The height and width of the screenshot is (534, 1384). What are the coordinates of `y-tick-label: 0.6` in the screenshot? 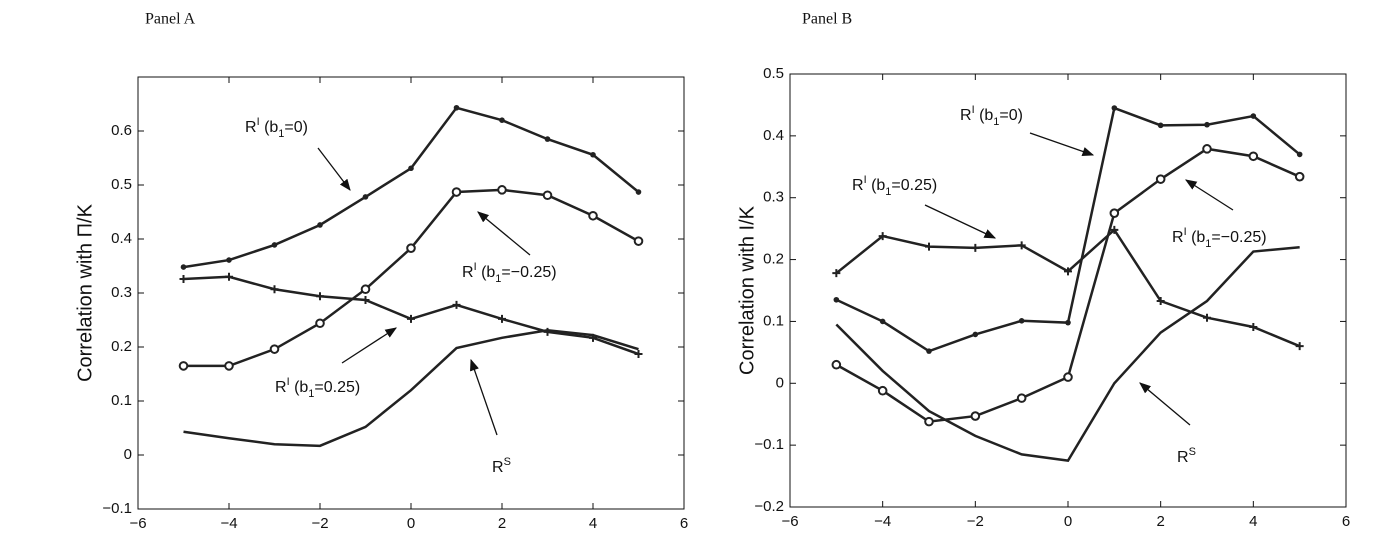 It's located at (121, 130).